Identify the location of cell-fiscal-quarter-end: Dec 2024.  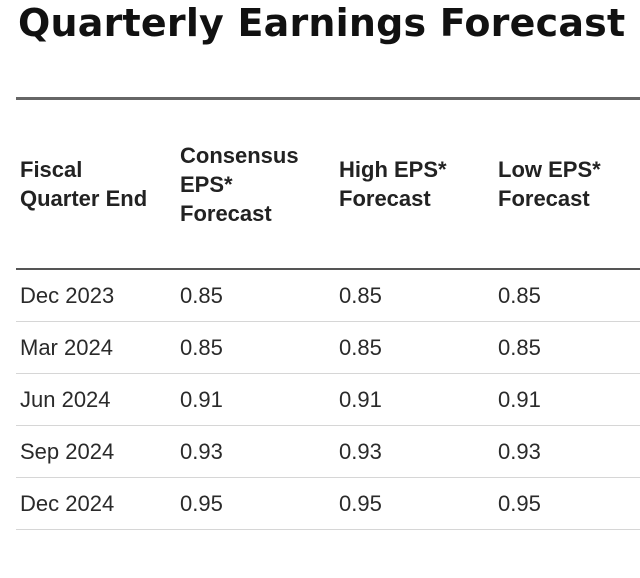
(96, 503).